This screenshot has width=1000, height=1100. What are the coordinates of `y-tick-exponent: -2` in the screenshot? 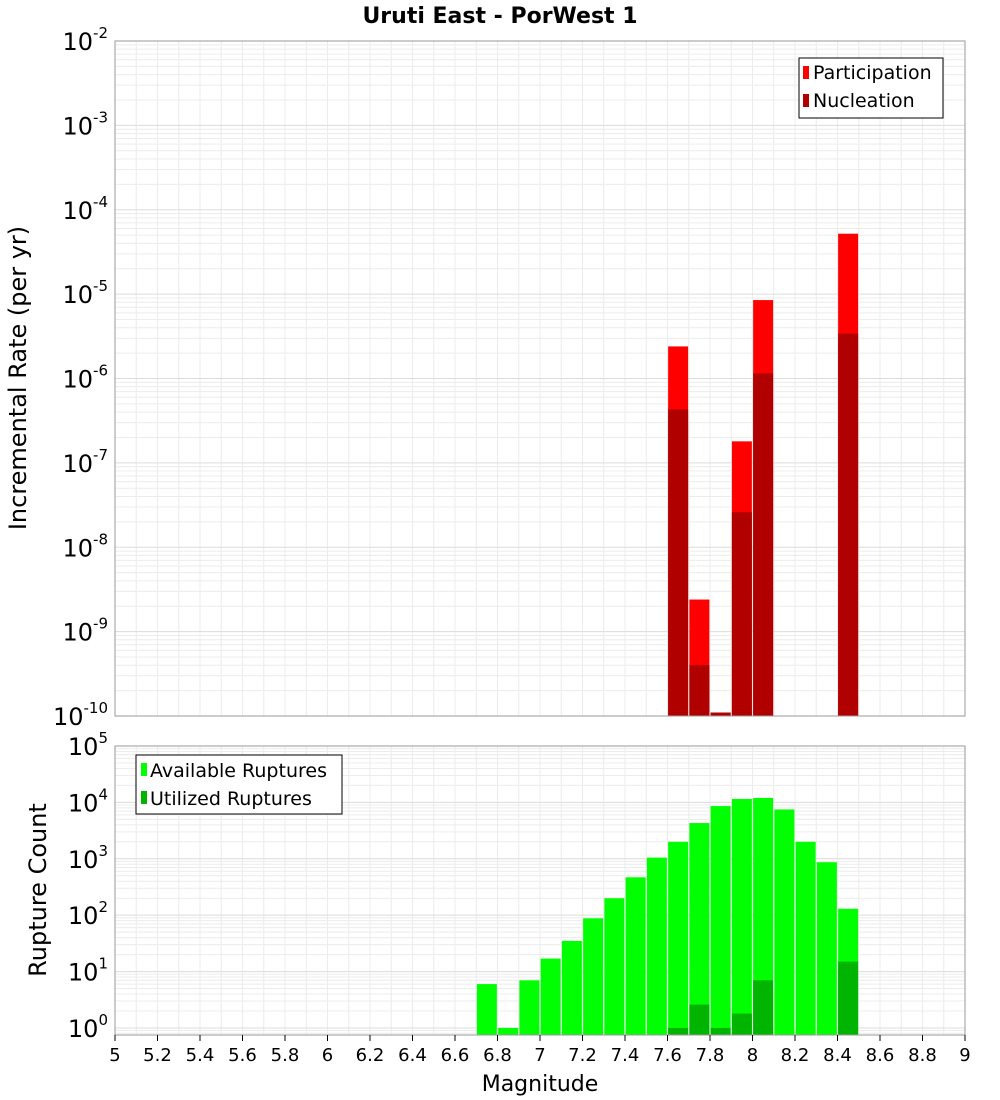 It's located at (100, 33).